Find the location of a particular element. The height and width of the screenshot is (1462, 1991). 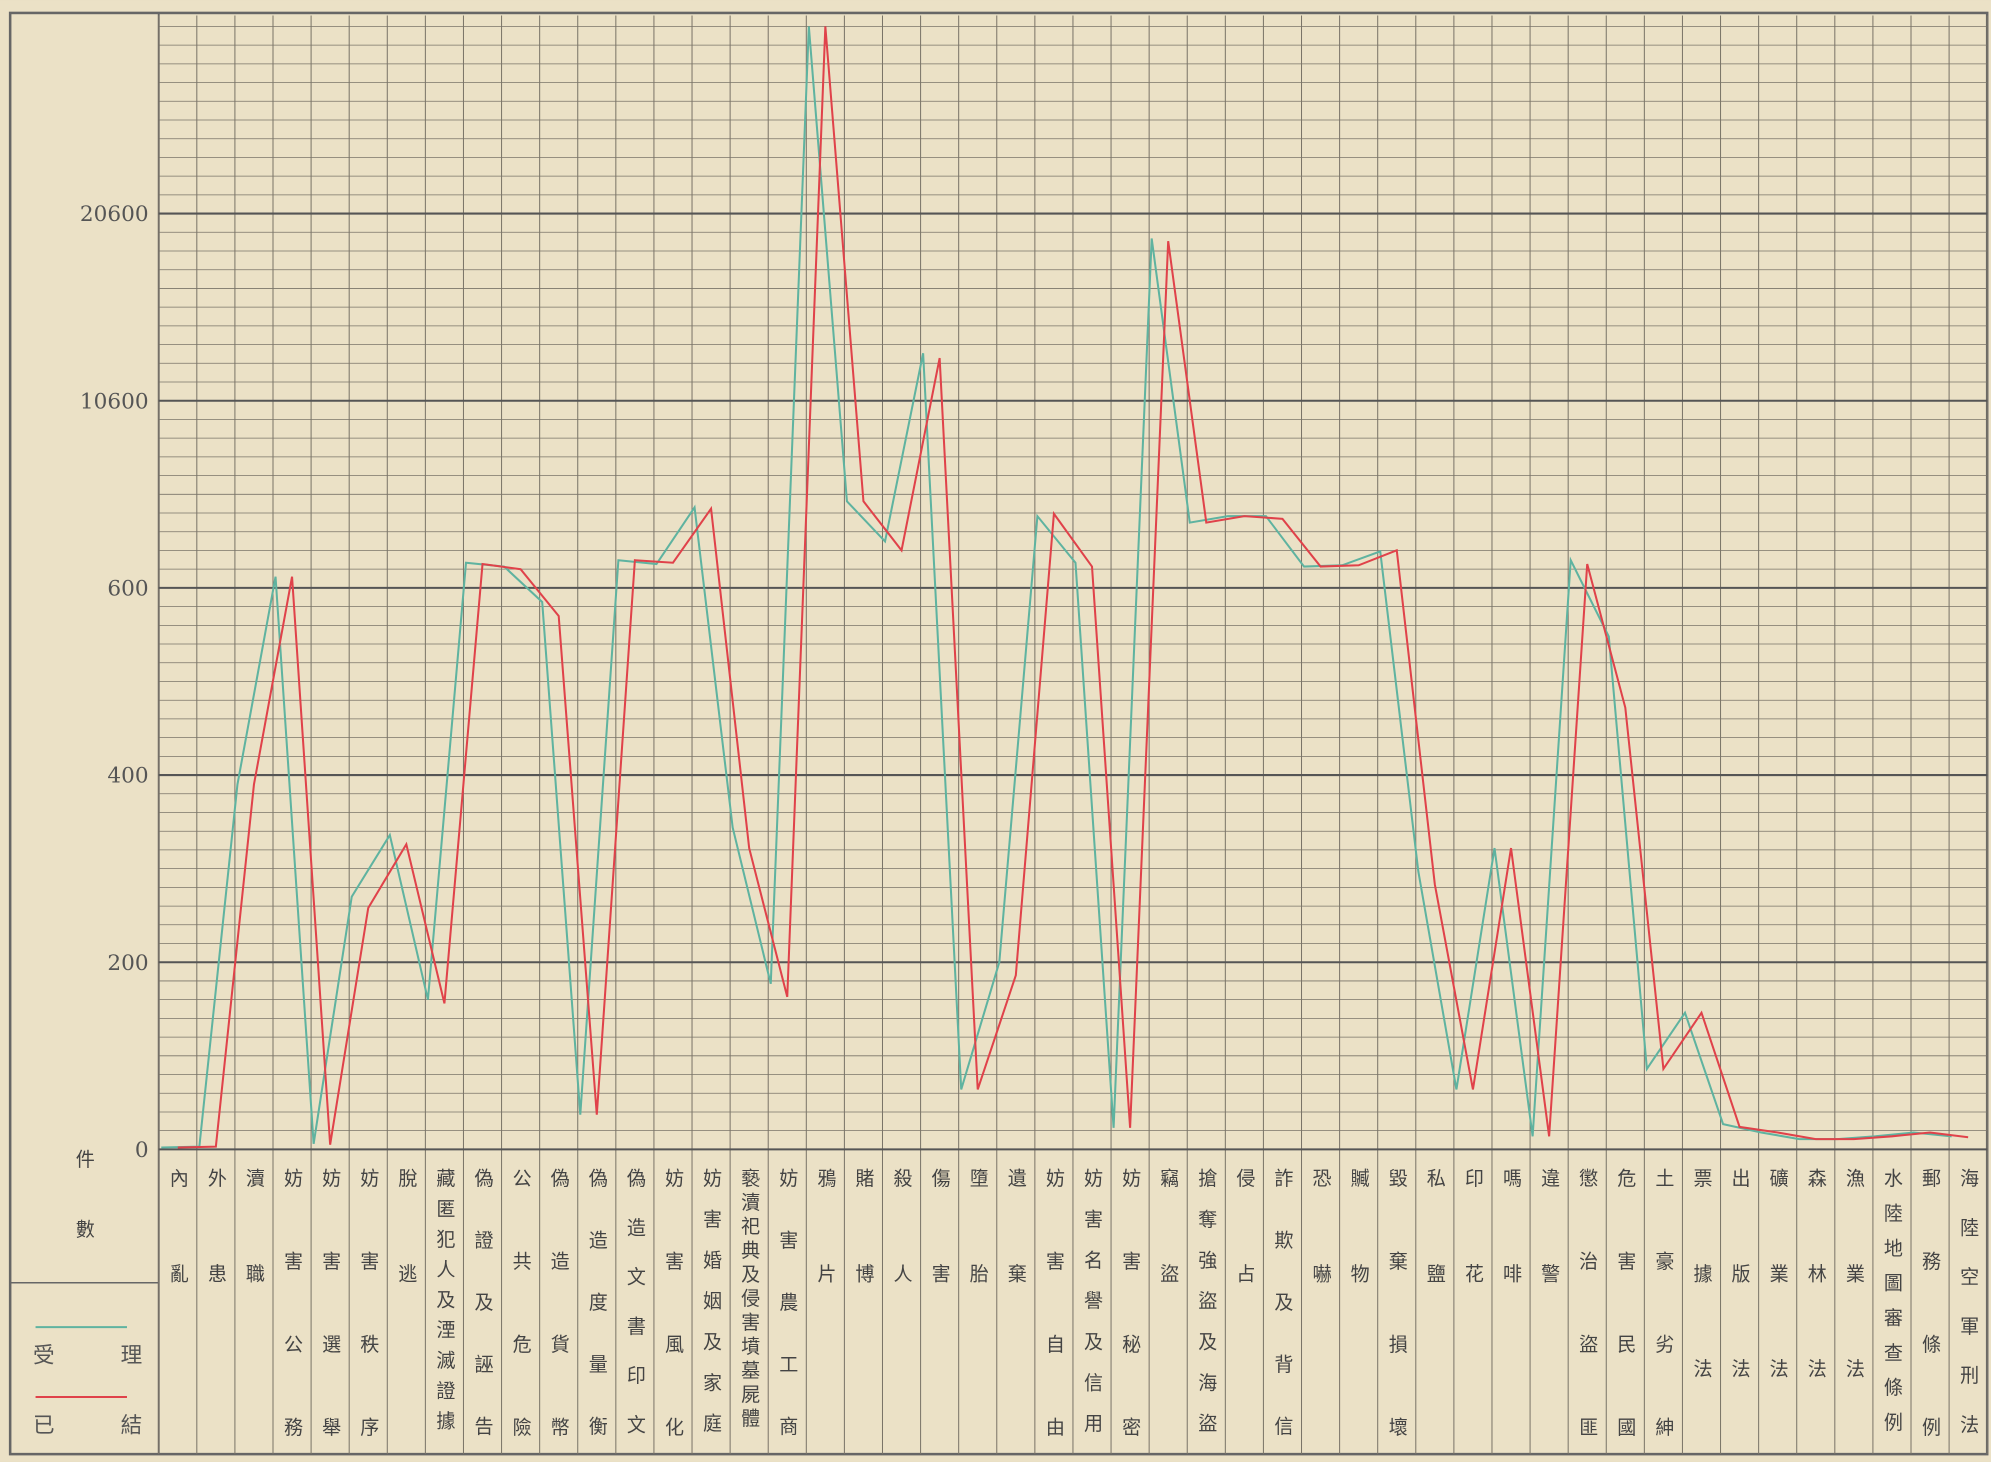

x-tick-label: 外患 is located at coordinates (216, 1263).